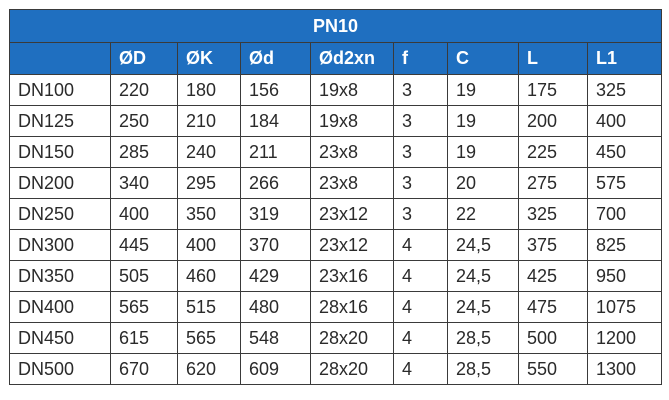 The width and height of the screenshot is (669, 400). I want to click on cell: 575, so click(624, 183).